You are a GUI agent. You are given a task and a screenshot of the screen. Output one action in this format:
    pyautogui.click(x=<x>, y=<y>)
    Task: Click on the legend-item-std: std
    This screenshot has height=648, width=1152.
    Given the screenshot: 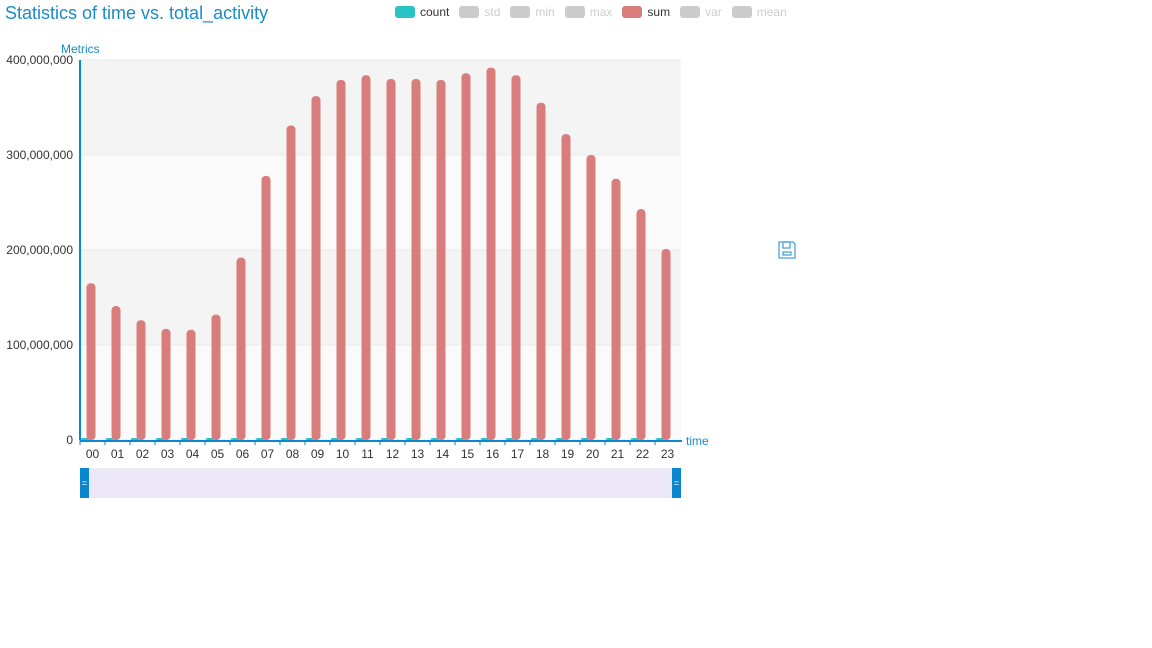 What is the action you would take?
    pyautogui.click(x=479, y=12)
    